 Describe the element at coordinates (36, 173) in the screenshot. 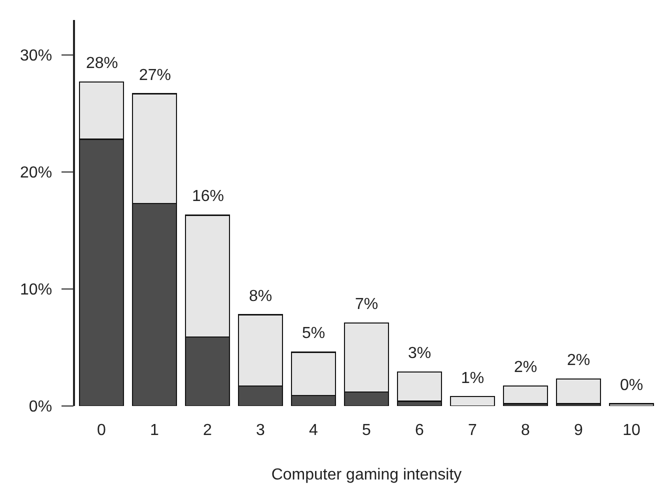

I see `y-tick-label: 20%` at that location.